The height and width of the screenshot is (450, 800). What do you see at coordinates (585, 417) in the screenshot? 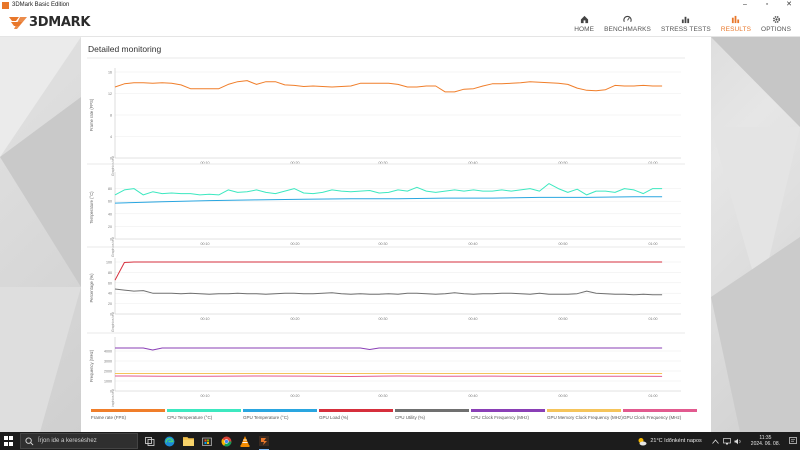
I see `legend-label: GPU Memory Clock Frequency (MHz)` at bounding box center [585, 417].